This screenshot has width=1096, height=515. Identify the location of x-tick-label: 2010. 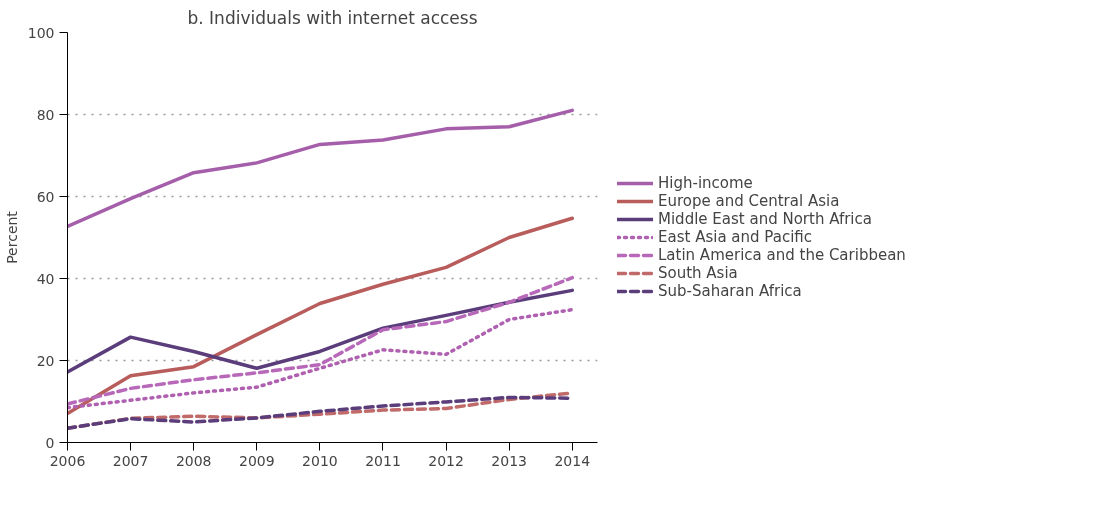
(320, 460).